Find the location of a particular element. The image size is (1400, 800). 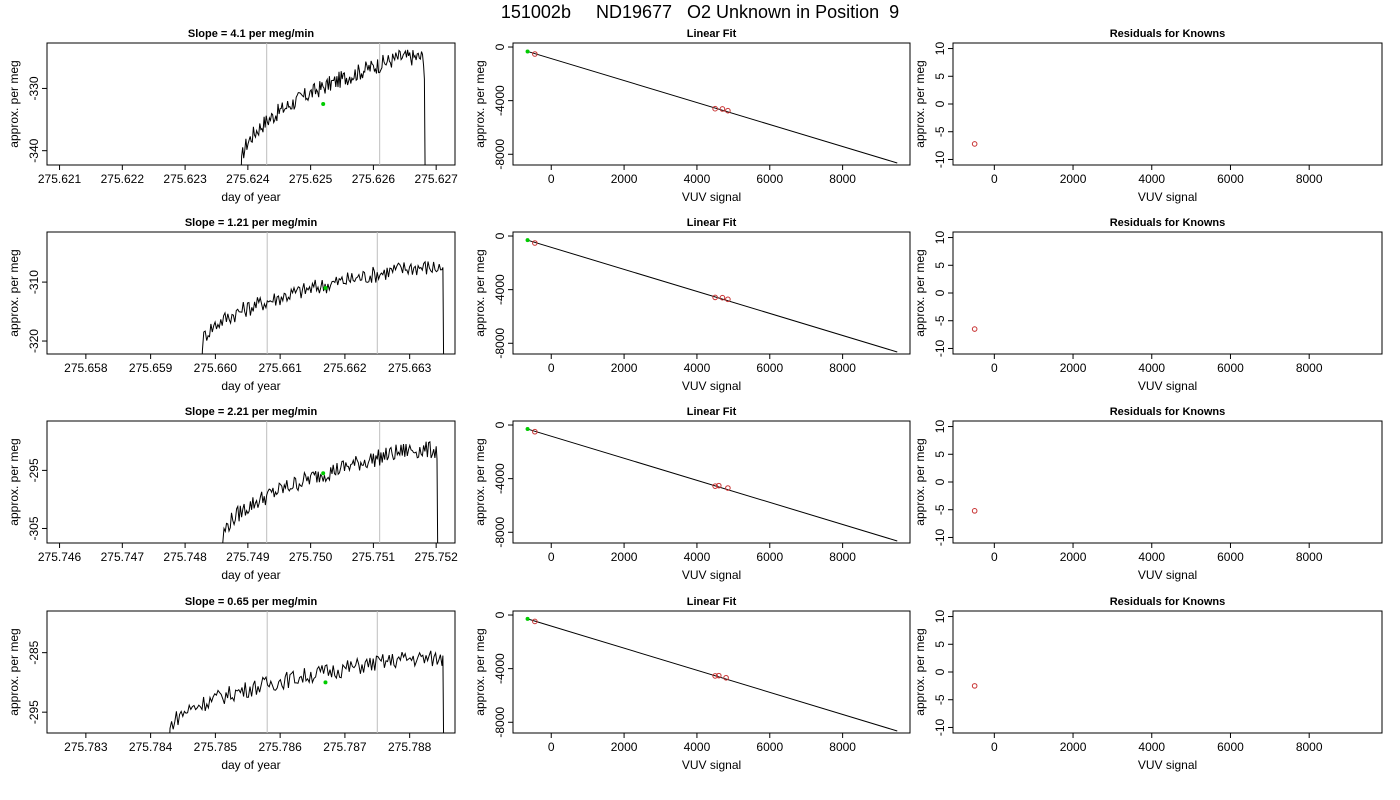

x-tick-label: 275.749 is located at coordinates (248, 557).